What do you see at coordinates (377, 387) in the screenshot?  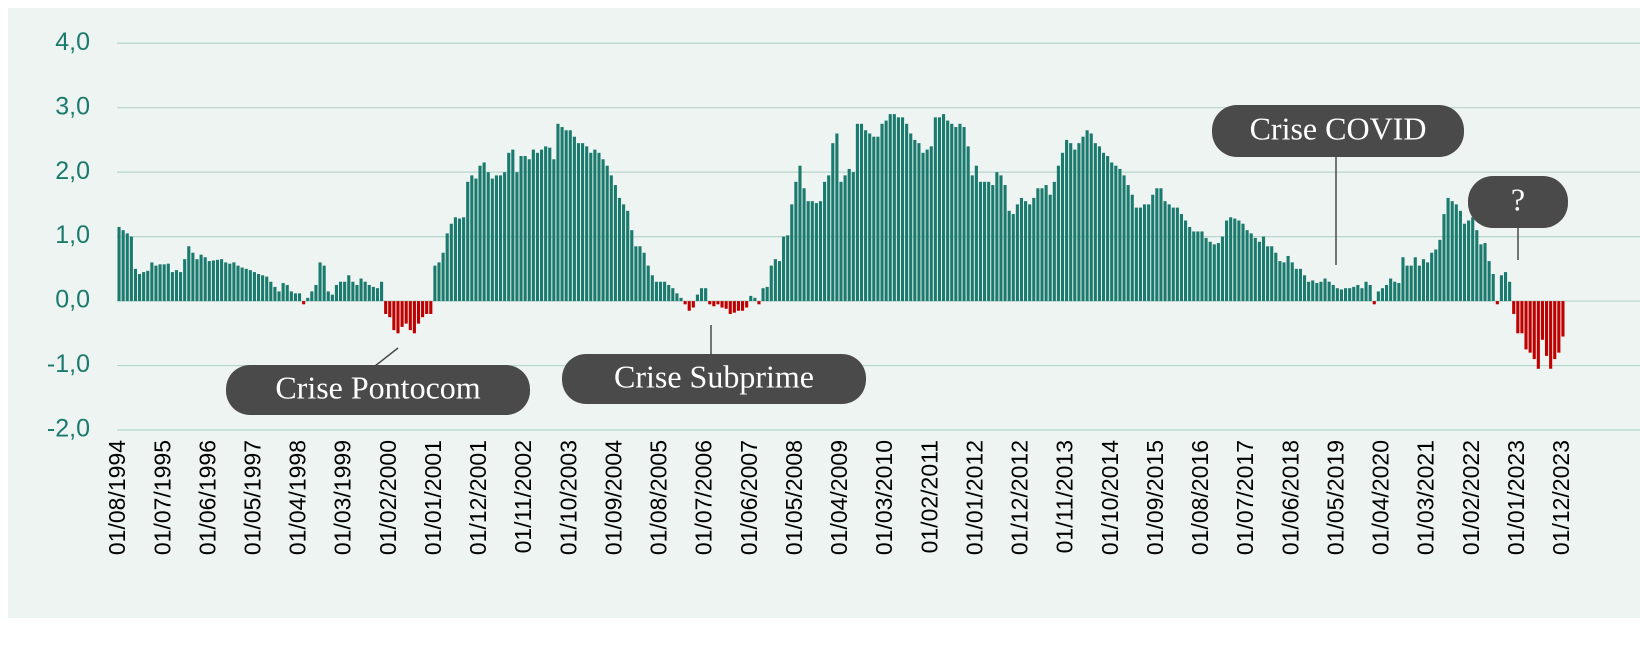 I see `annotation: Crise Pontocom` at bounding box center [377, 387].